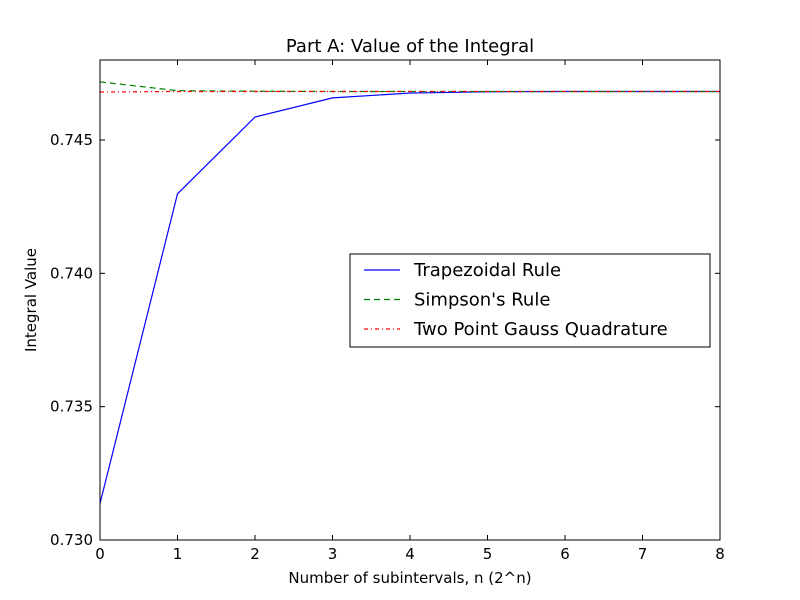 Image resolution: width=800 pixels, height=600 pixels. Describe the element at coordinates (565, 554) in the screenshot. I see `x-tick-label: 6` at that location.